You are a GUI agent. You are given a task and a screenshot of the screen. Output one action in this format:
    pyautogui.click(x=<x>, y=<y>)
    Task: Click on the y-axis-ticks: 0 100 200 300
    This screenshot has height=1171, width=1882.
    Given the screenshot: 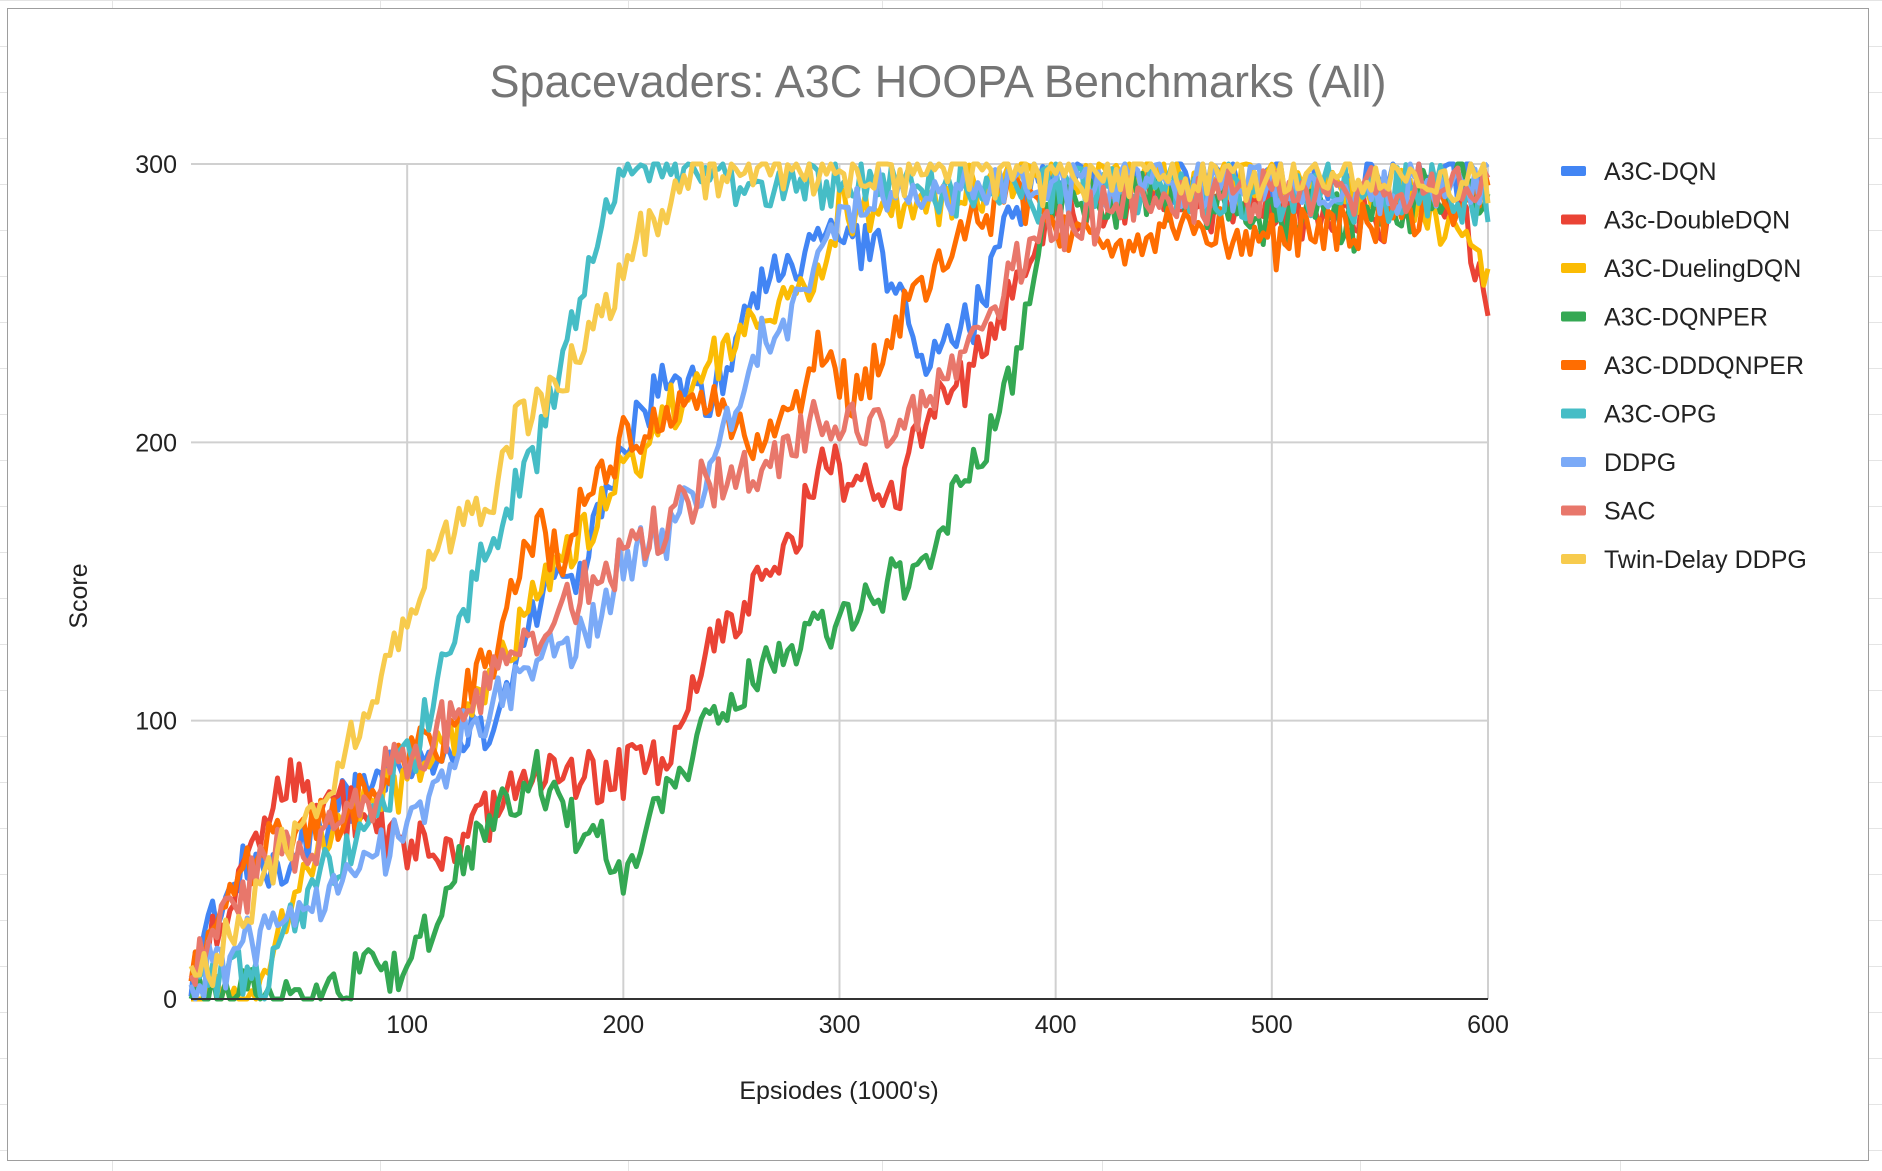 What is the action you would take?
    pyautogui.click(x=156, y=582)
    